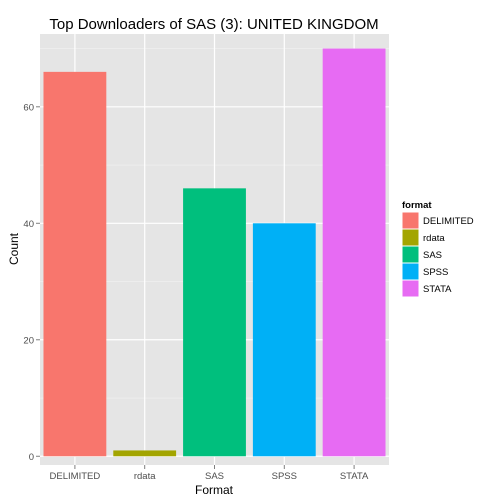  Describe the element at coordinates (354, 252) in the screenshot. I see `bar-stata` at that location.